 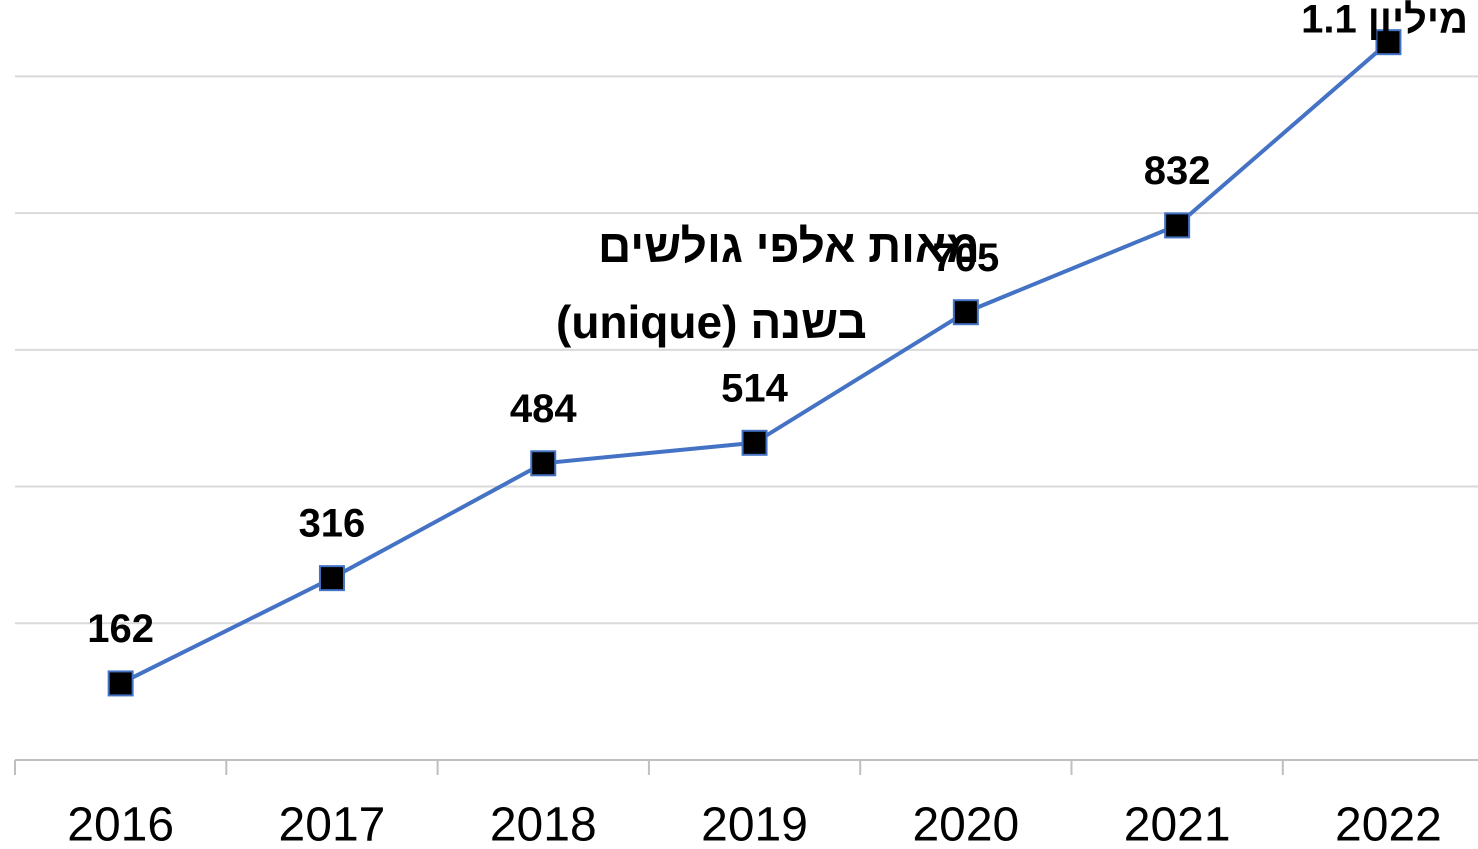 I want to click on data-label: 1.1 מיליון, so click(x=1384, y=21).